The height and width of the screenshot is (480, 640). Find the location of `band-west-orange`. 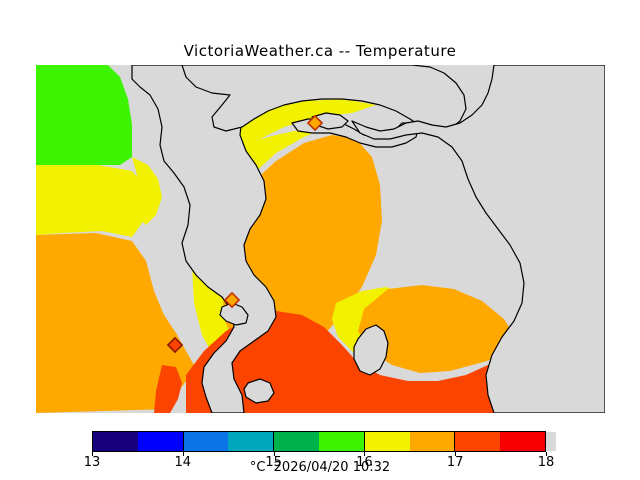

band-west-orange is located at coordinates (115, 323).